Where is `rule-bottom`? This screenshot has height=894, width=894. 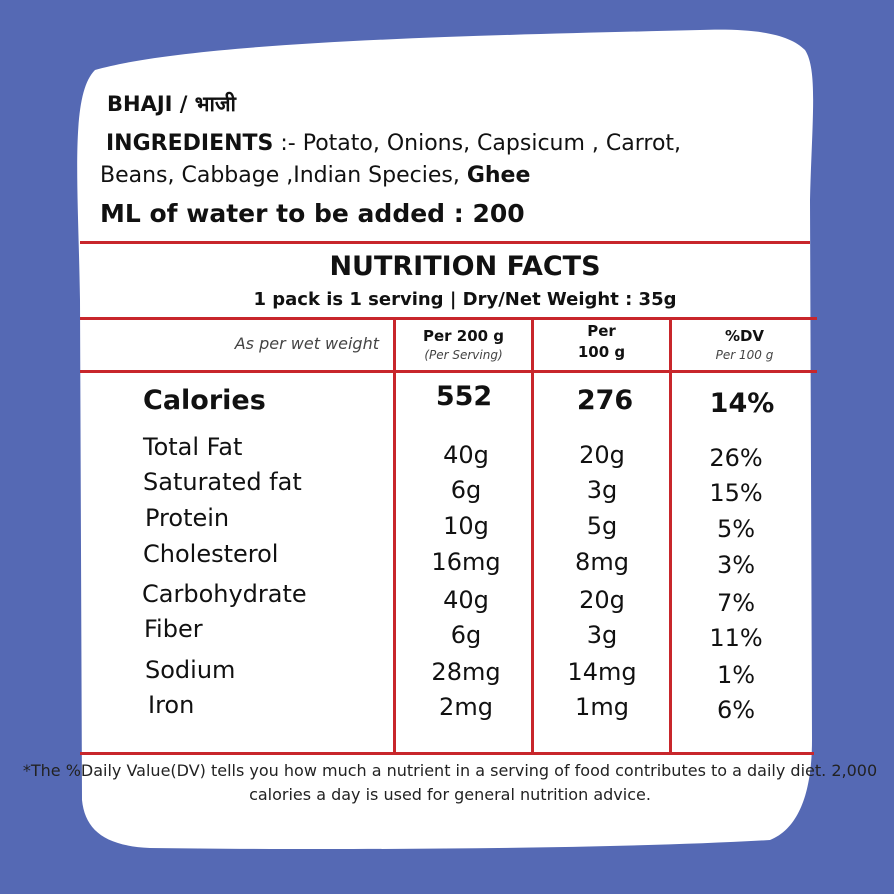 rule-bottom is located at coordinates (447, 753).